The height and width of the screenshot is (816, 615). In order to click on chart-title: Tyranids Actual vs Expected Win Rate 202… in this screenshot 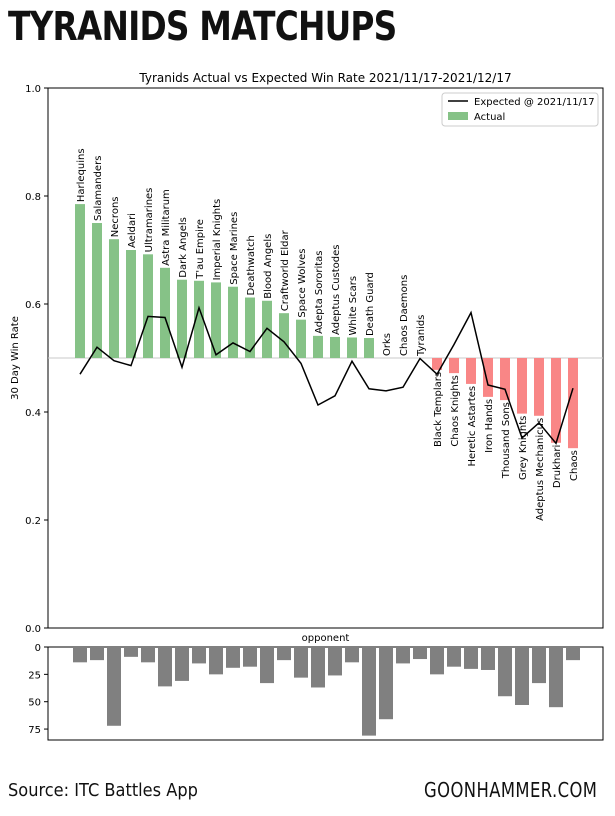, I will do `click(324, 78)`.